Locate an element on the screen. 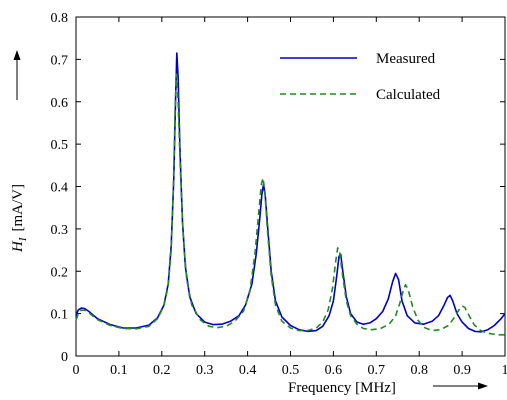 The width and height of the screenshot is (507, 400). x-tick-label: 0.7 is located at coordinates (377, 370).